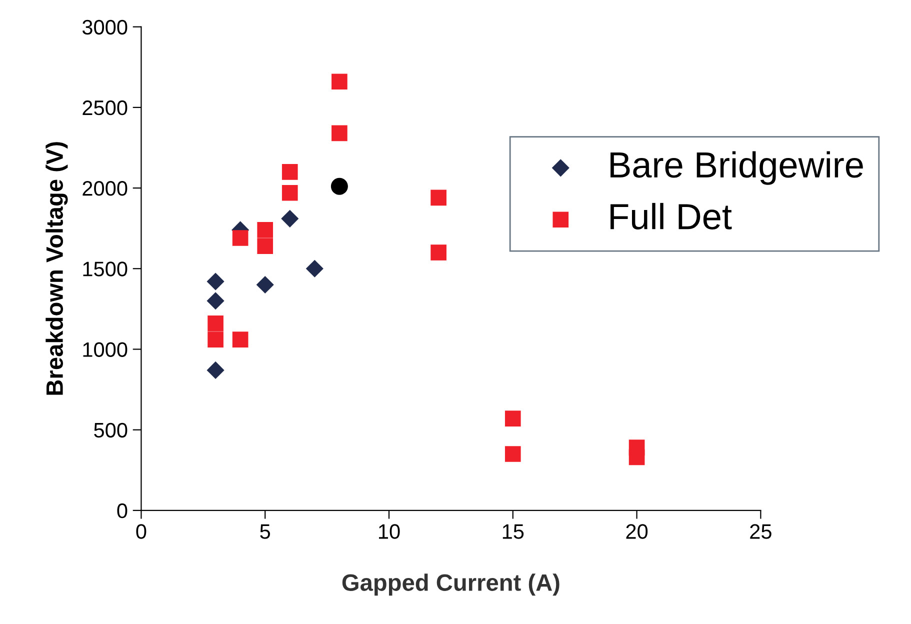  I want to click on y-tick-label: 0, so click(122, 510).